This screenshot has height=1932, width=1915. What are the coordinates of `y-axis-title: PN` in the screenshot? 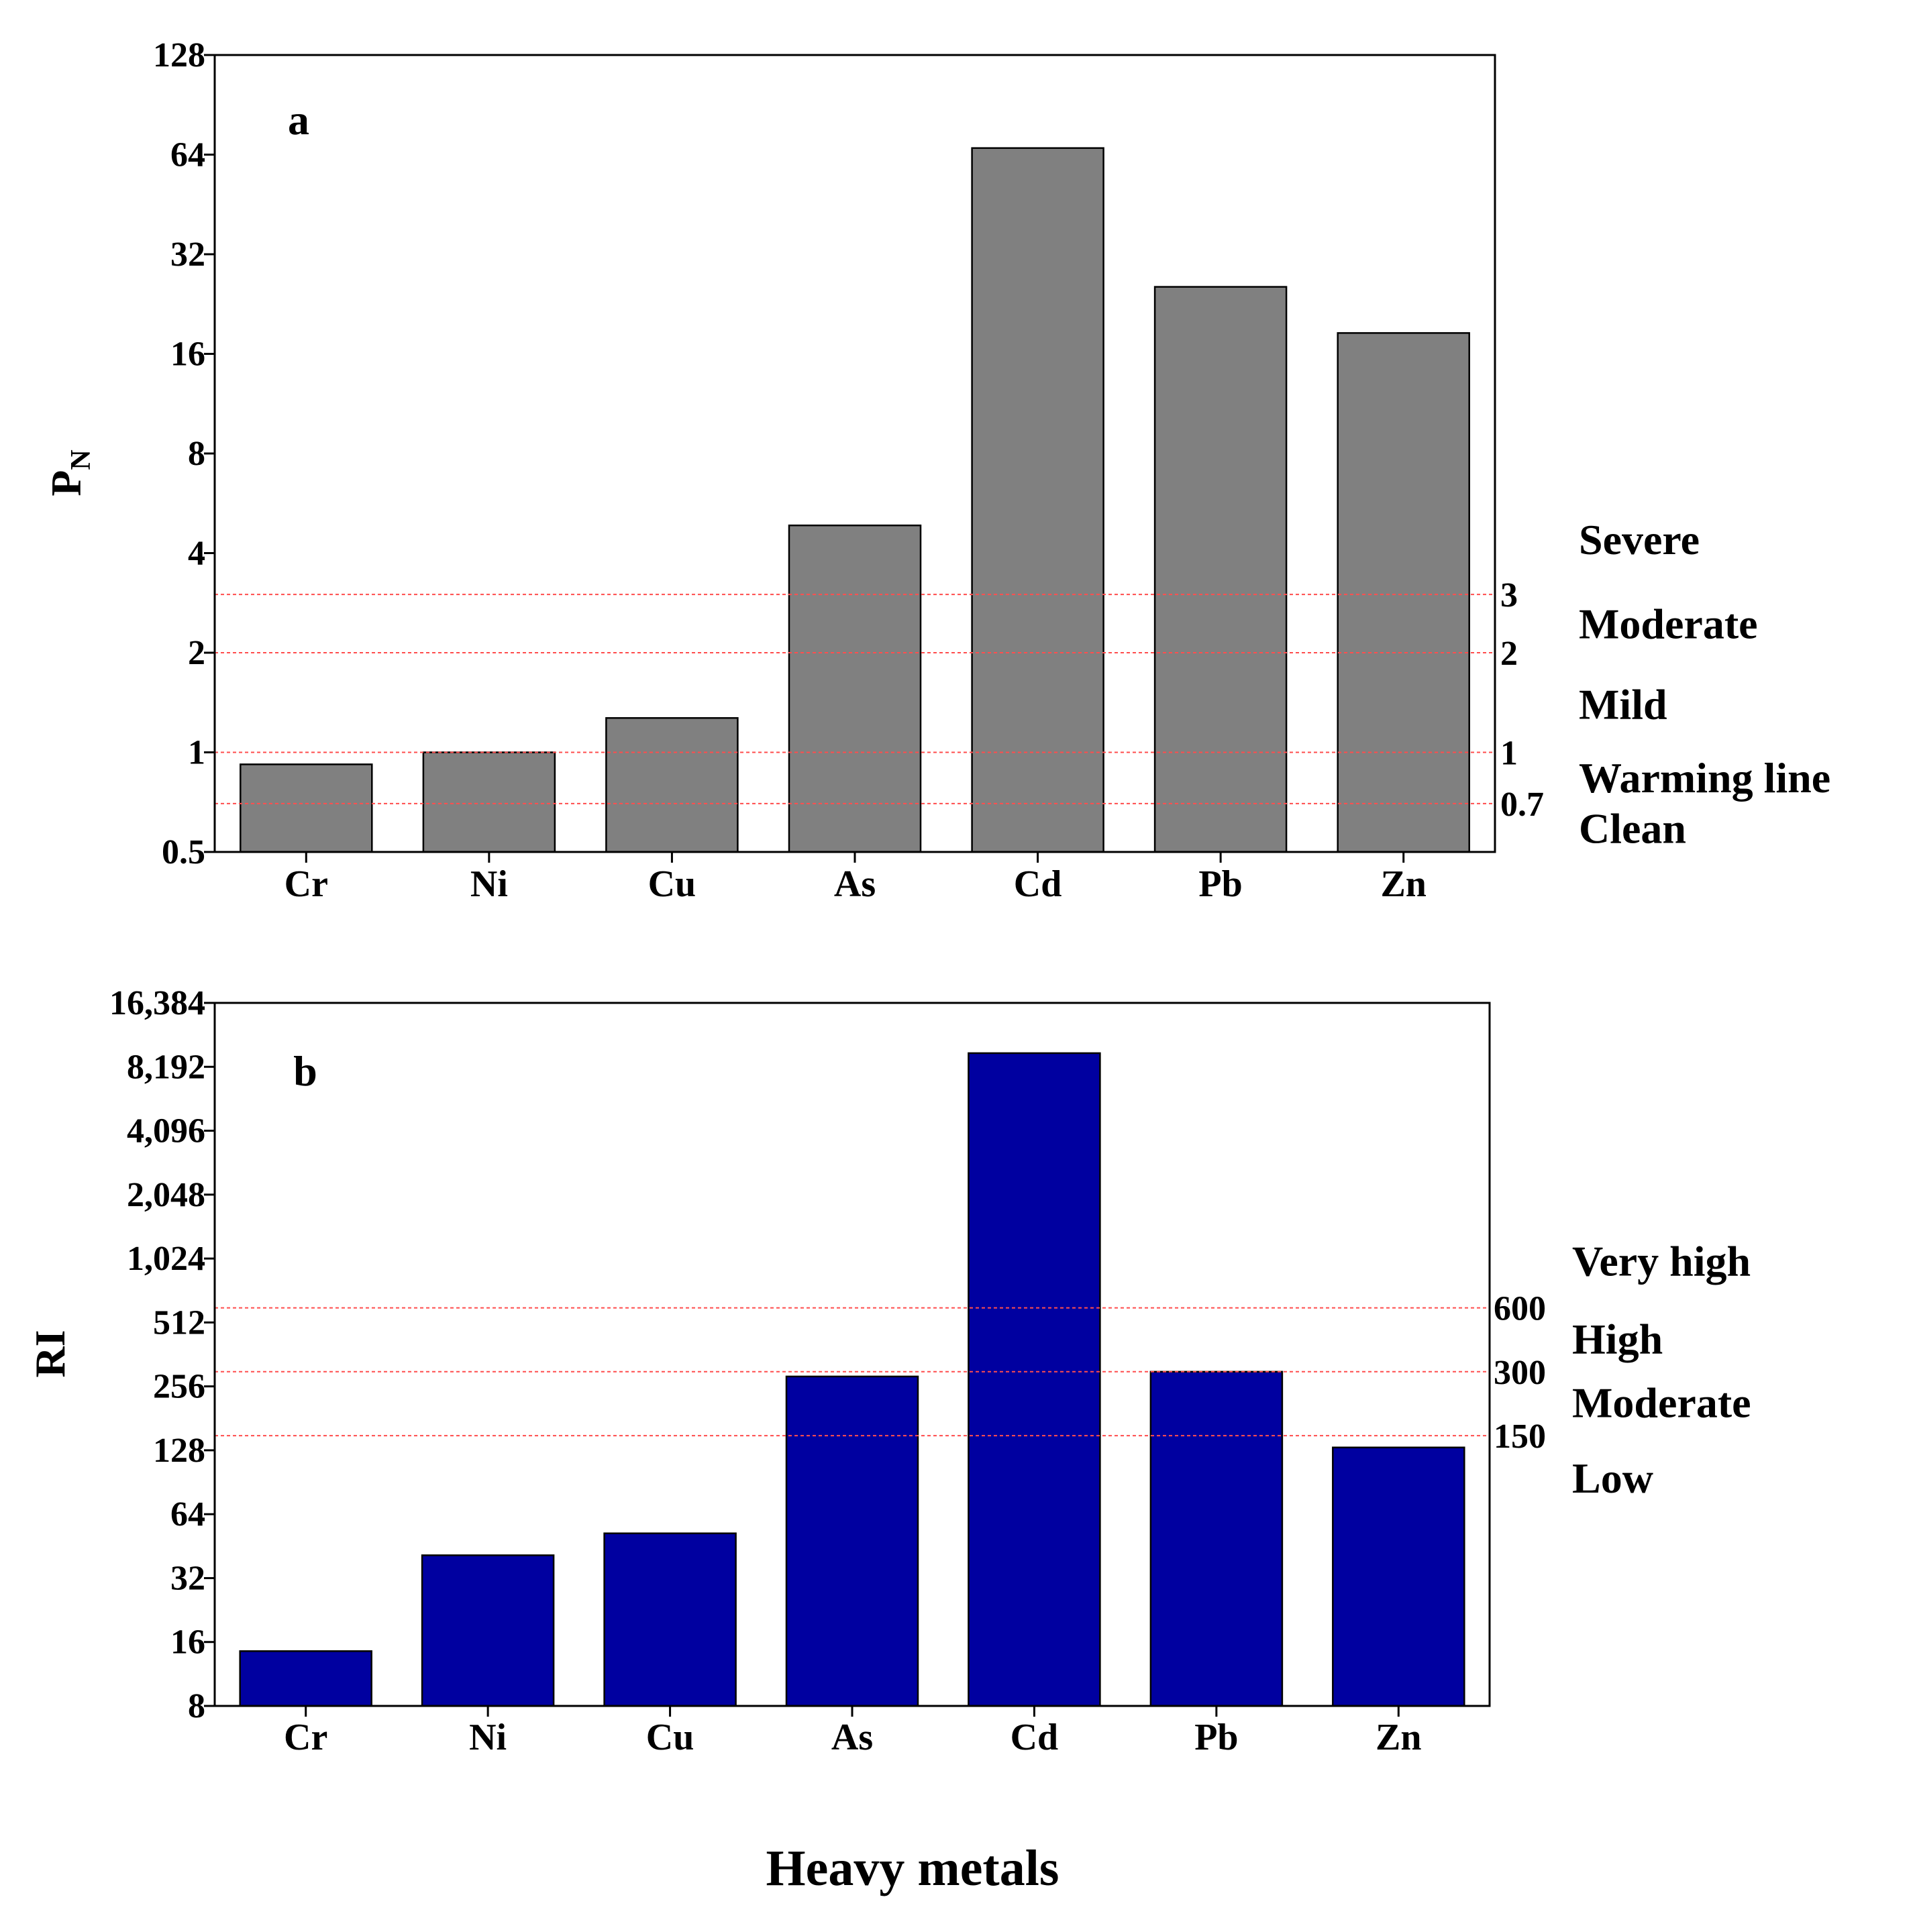 It's located at (69, 472).